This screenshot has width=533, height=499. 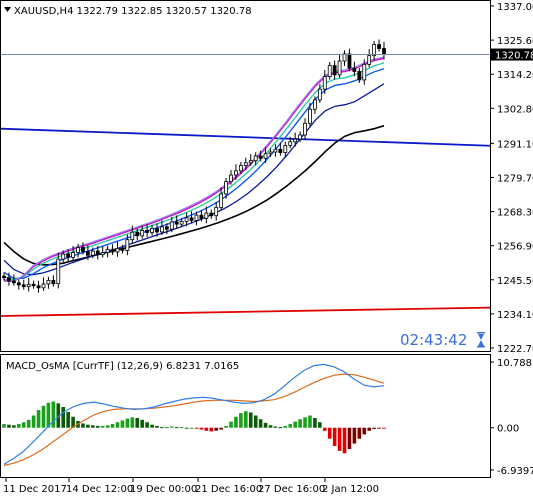 What do you see at coordinates (515, 281) in the screenshot?
I see `price-axis-label: 1245.50` at bounding box center [515, 281].